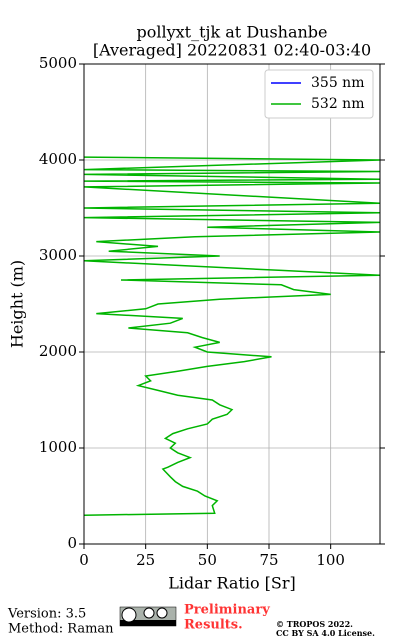 The width and height of the screenshot is (400, 640). Describe the element at coordinates (58, 351) in the screenshot. I see `y-tick-label: 2000` at that location.